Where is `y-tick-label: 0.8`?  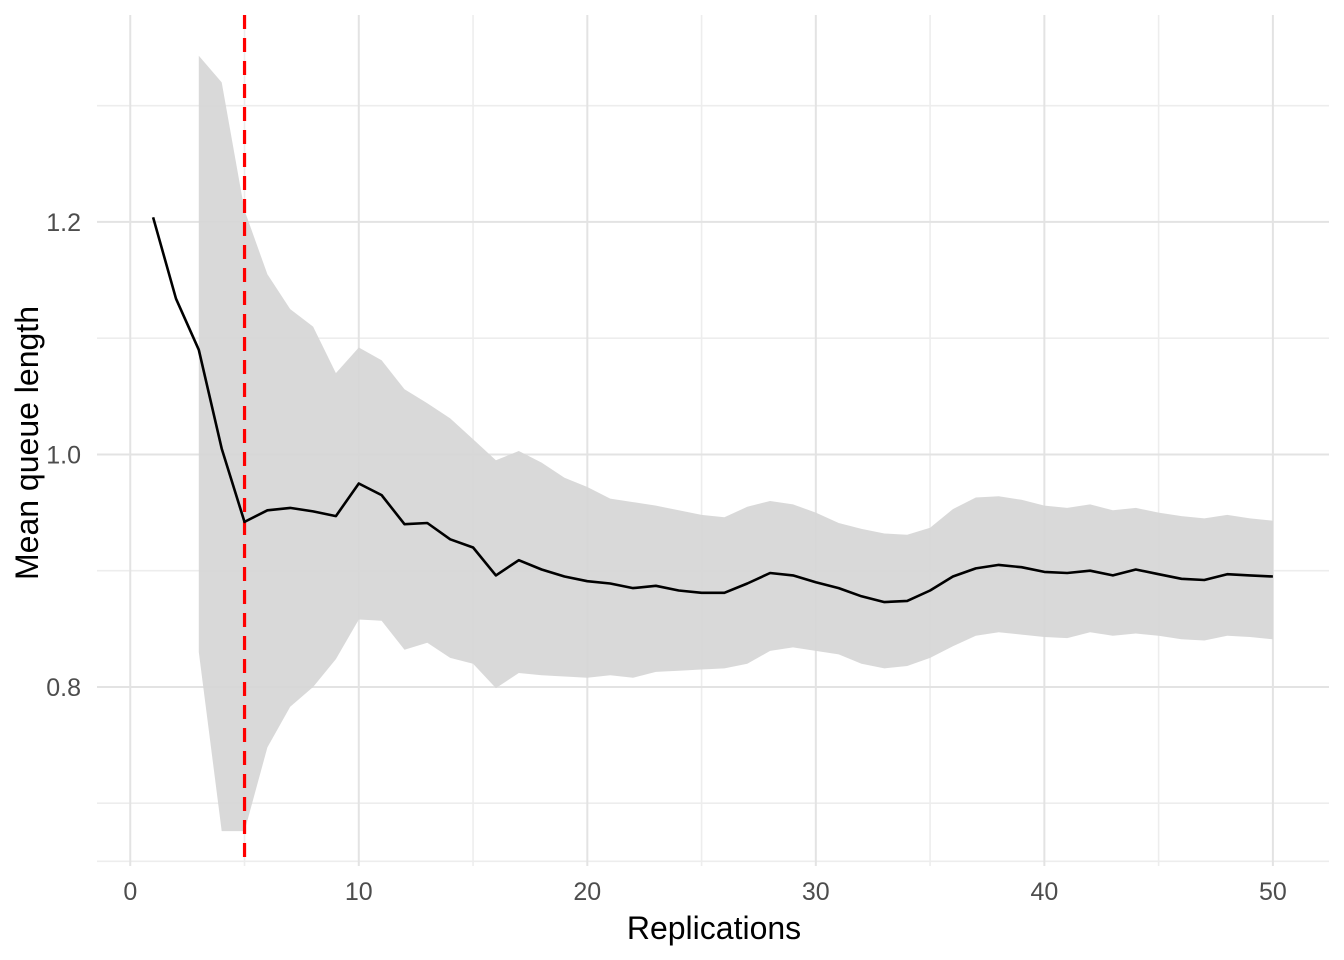 y-tick-label: 0.8 is located at coordinates (63, 688).